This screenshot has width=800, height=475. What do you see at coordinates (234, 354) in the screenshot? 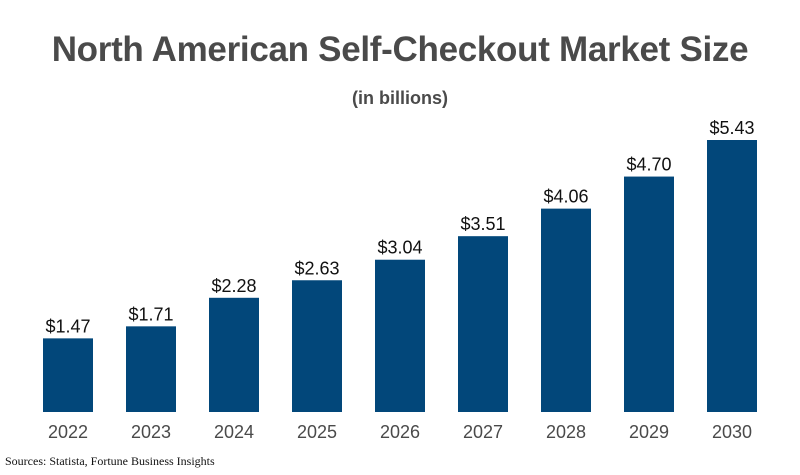
I see `bar-2024` at bounding box center [234, 354].